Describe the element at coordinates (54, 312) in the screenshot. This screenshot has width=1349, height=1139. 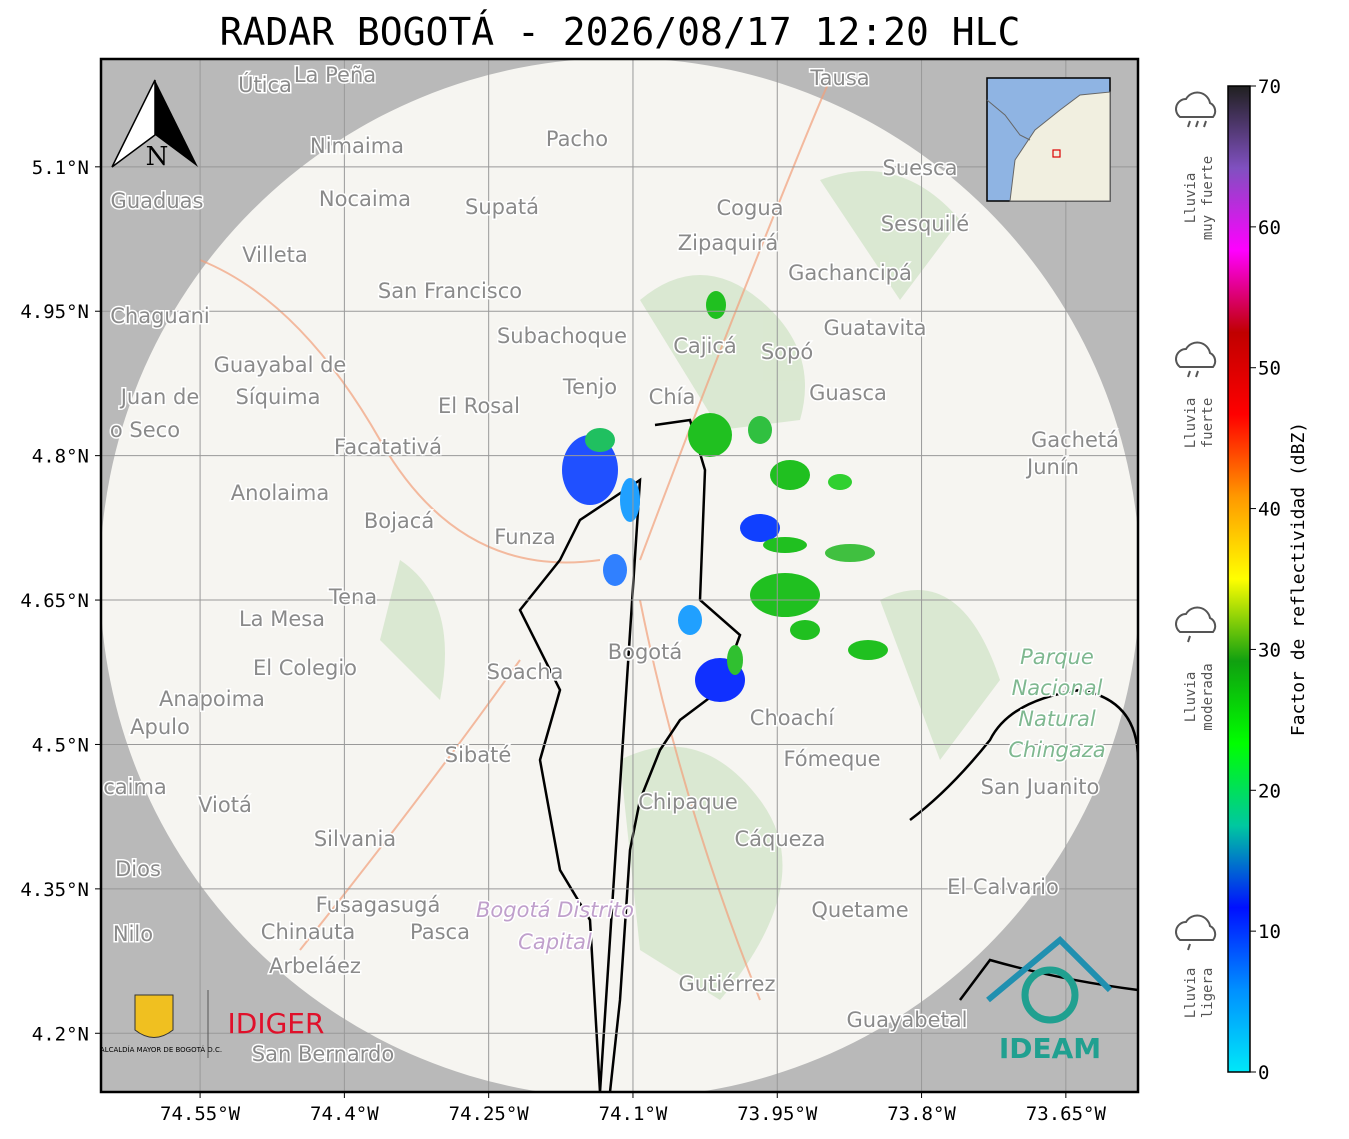
I see `y-tick-label: 4.95°N` at that location.